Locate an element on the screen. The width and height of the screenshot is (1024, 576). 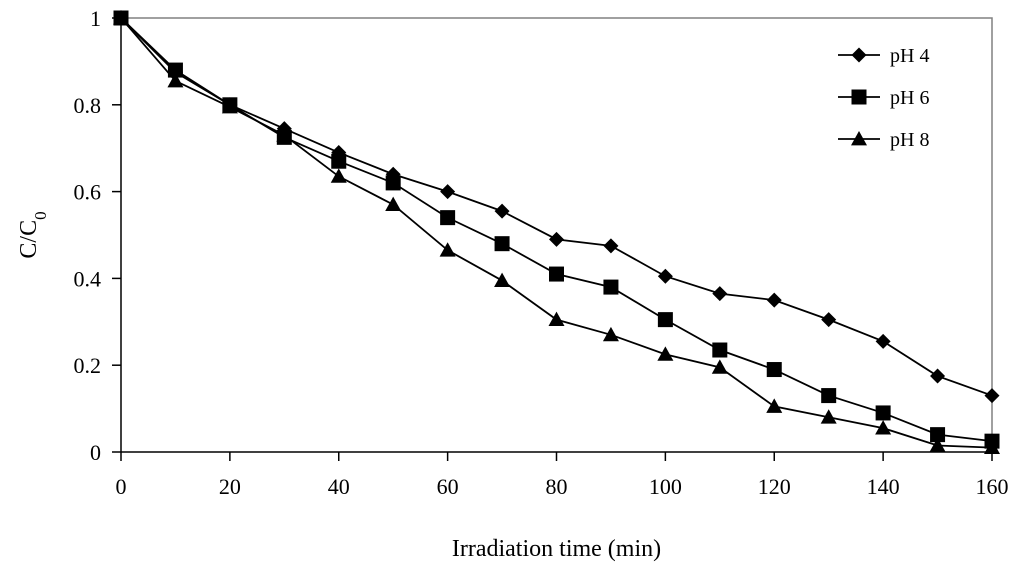
y-axis-title-main: C/C is located at coordinates (29, 239).